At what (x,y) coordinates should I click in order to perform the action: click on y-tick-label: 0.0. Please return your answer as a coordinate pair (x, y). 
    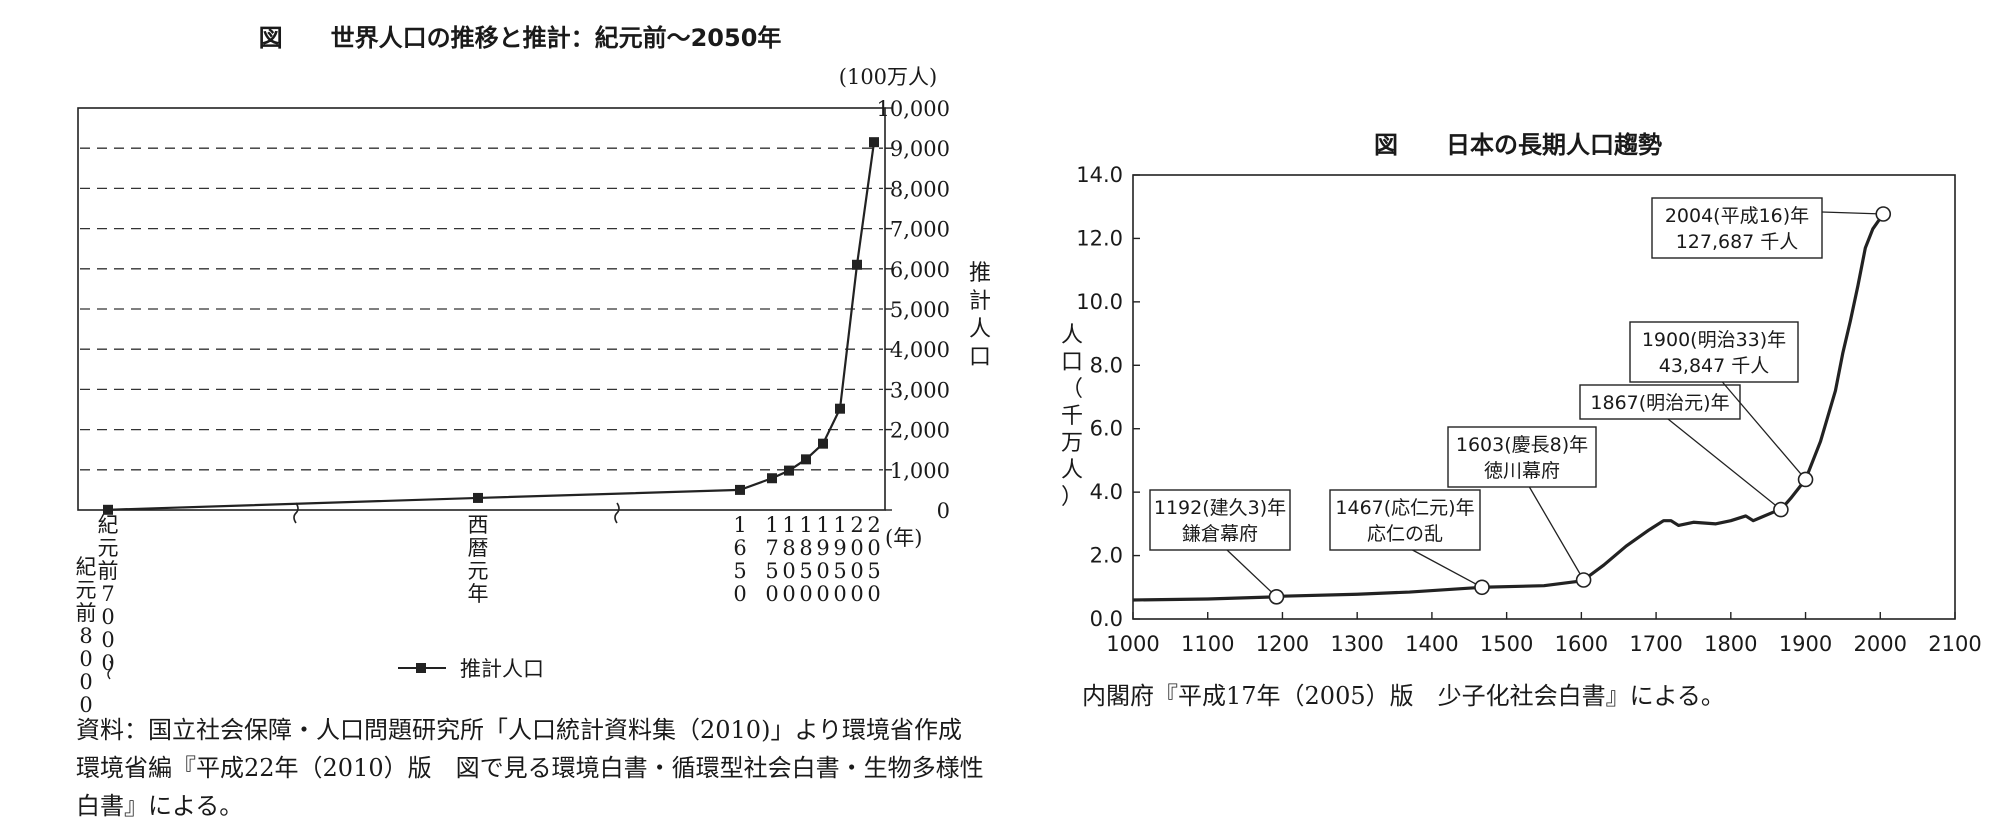
    Looking at the image, I should click on (1106, 619).